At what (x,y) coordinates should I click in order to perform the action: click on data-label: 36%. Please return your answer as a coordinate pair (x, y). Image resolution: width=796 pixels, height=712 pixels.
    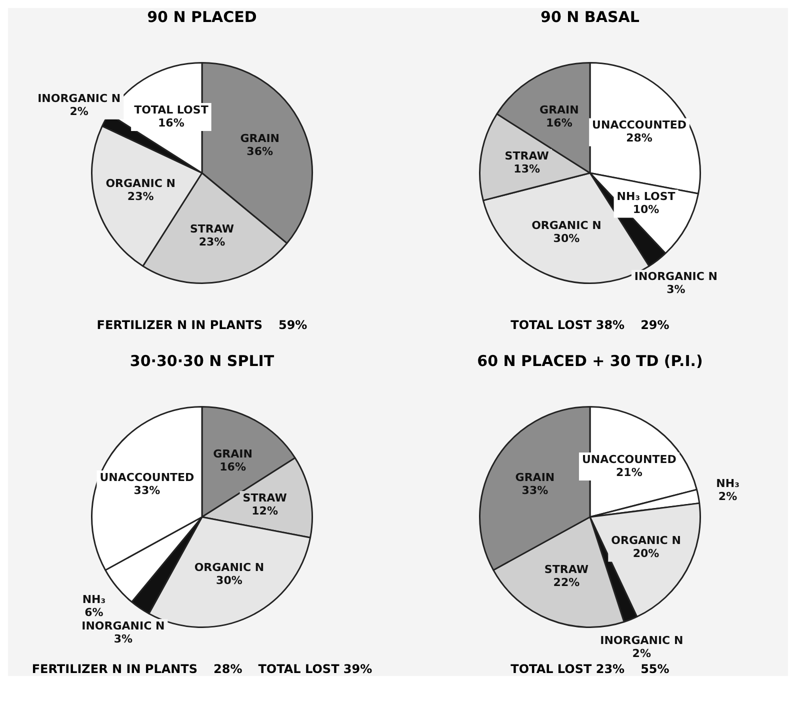
    Looking at the image, I should click on (260, 151).